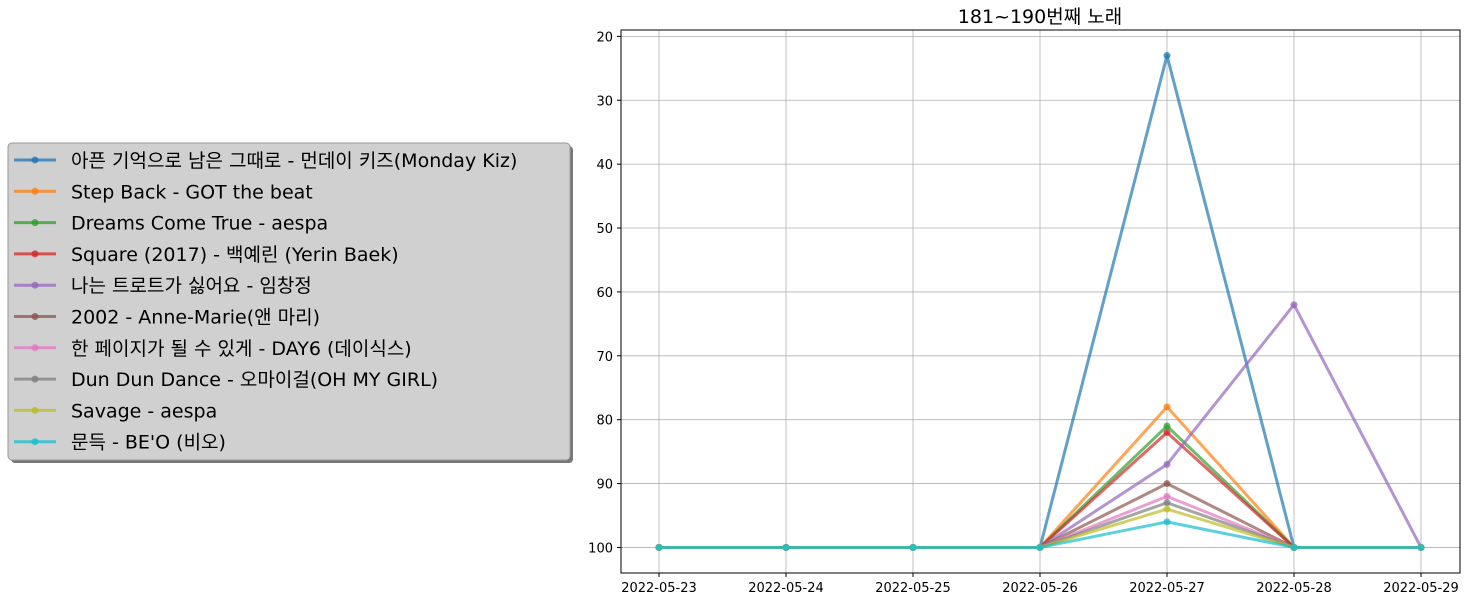  Describe the element at coordinates (1167, 588) in the screenshot. I see `x-tick-label: 2022-05-27` at that location.